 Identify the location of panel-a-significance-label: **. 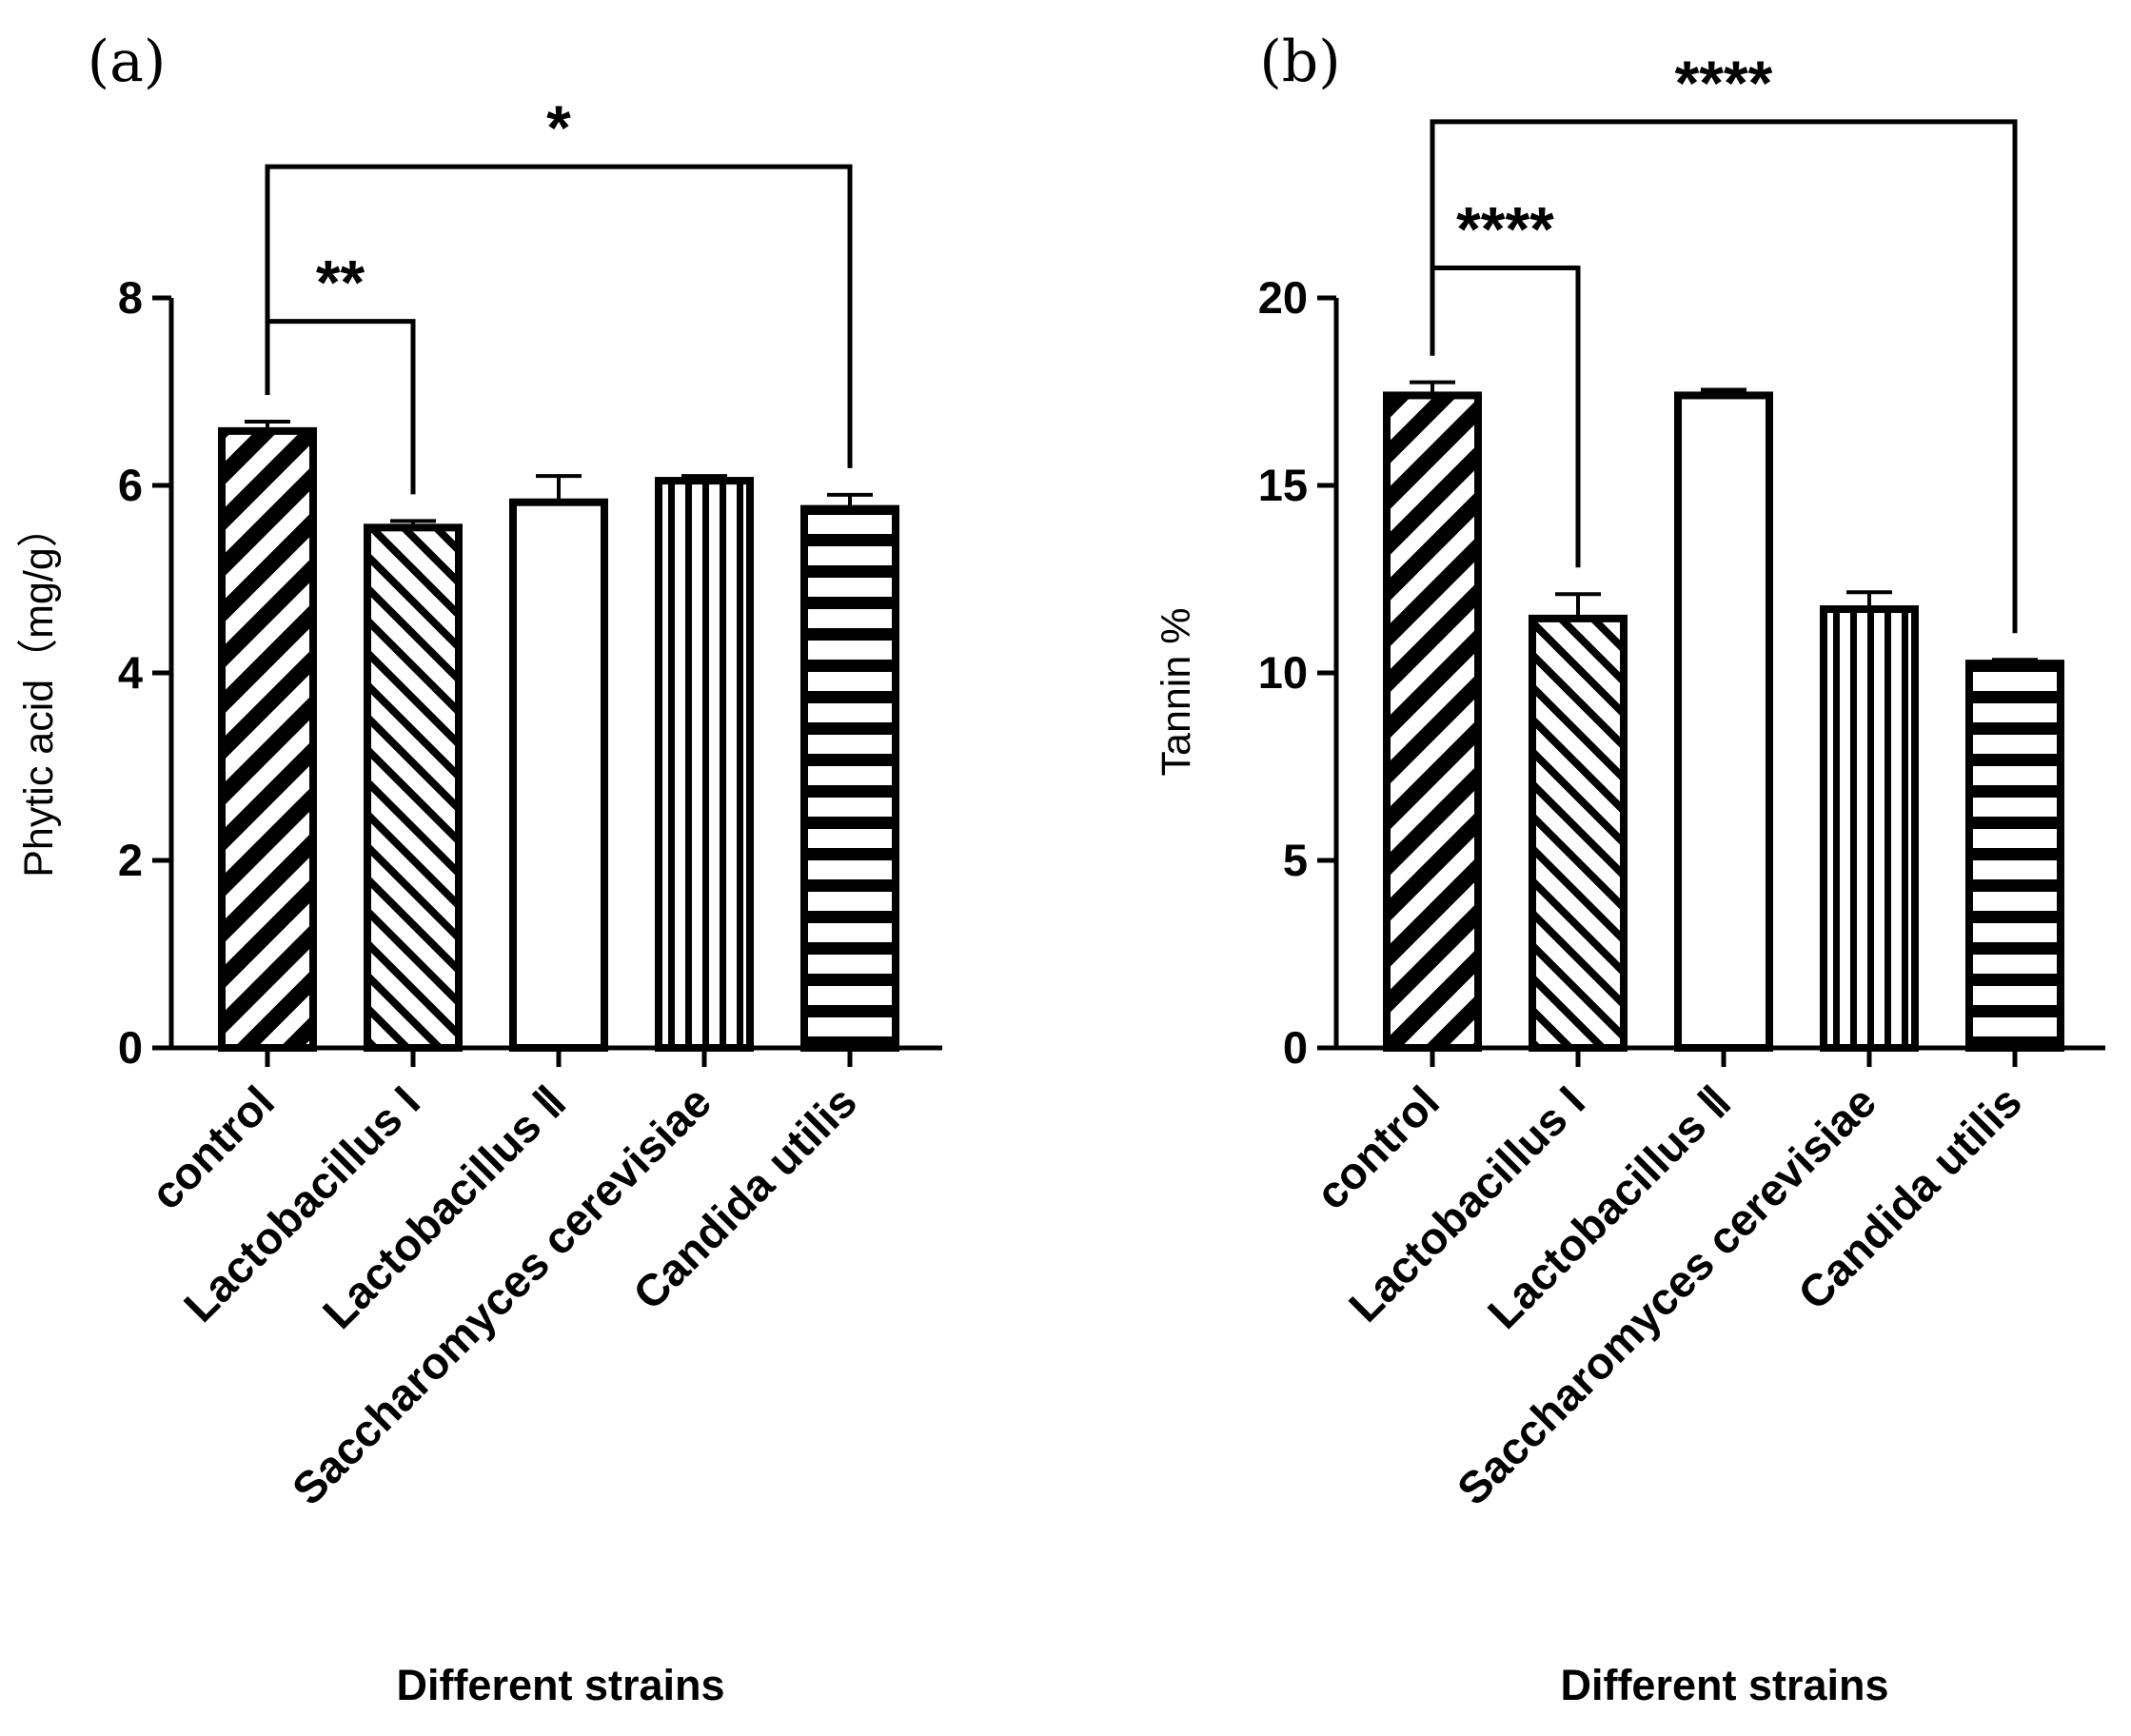
(340, 282).